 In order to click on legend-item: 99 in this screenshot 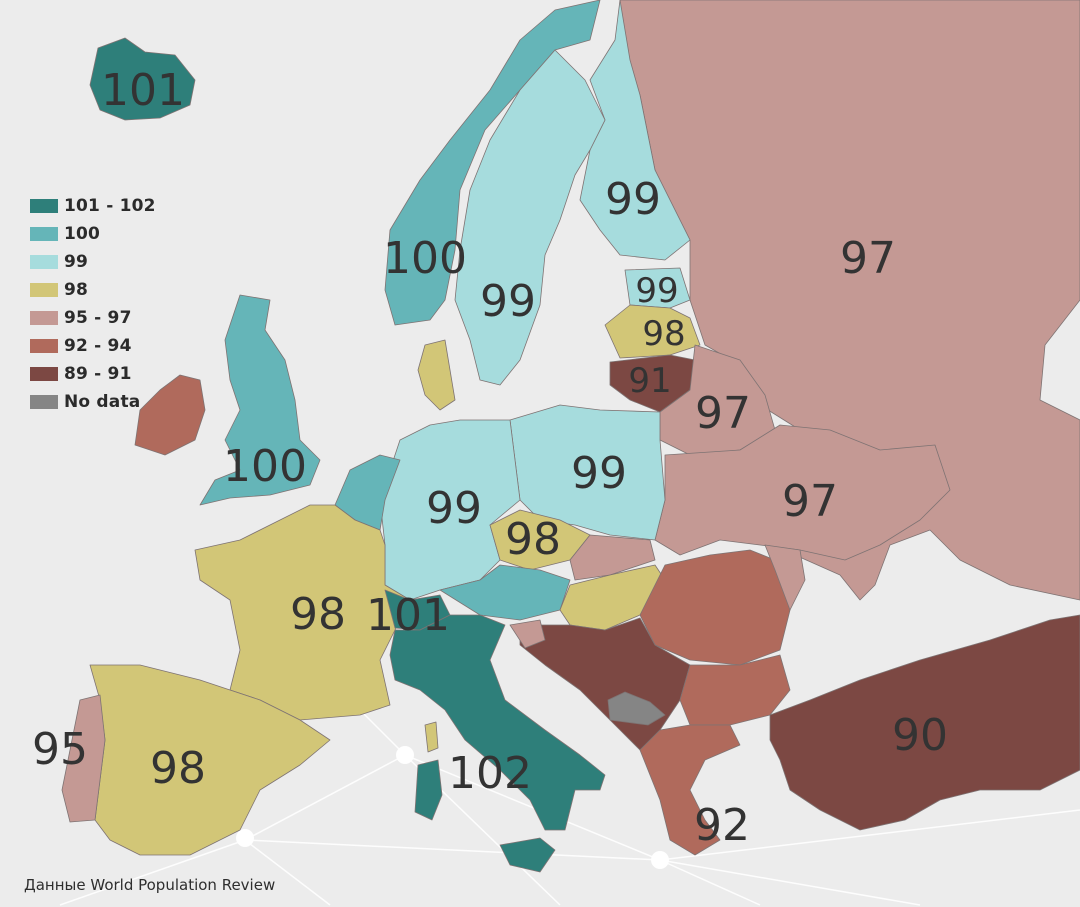, I will do `click(93, 262)`.